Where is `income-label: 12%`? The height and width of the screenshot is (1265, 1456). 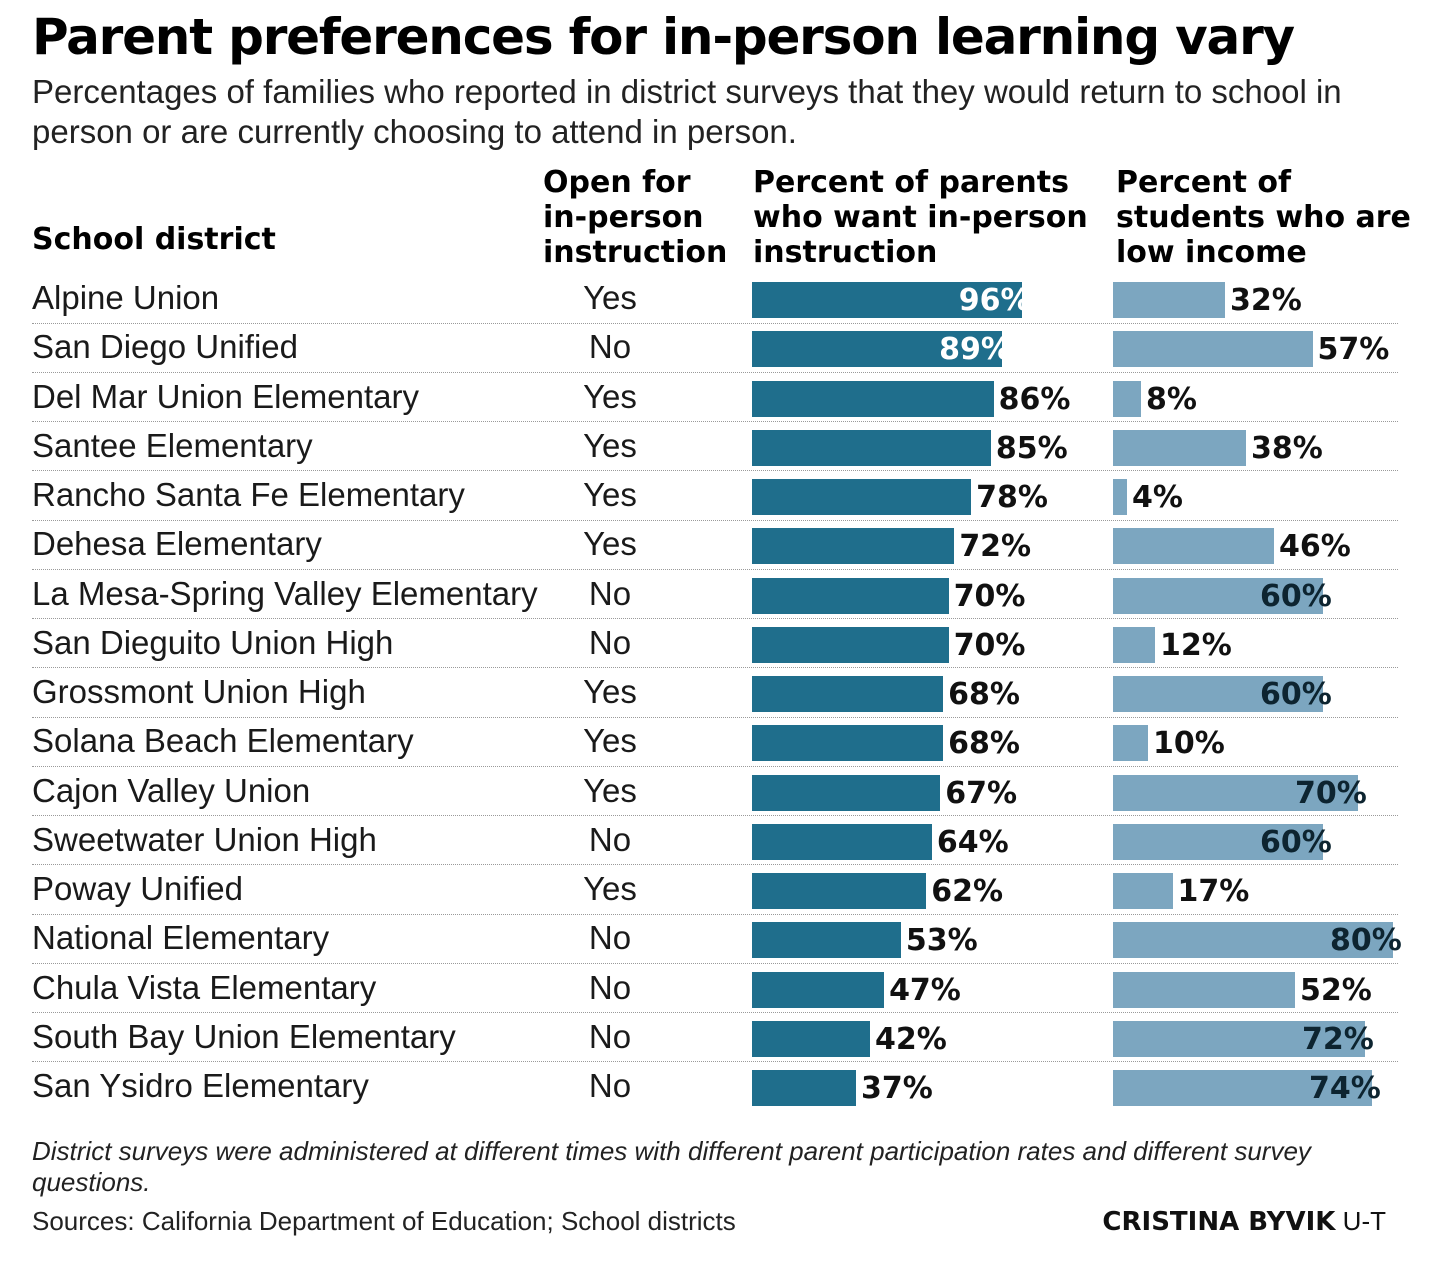 income-label: 12% is located at coordinates (1196, 645).